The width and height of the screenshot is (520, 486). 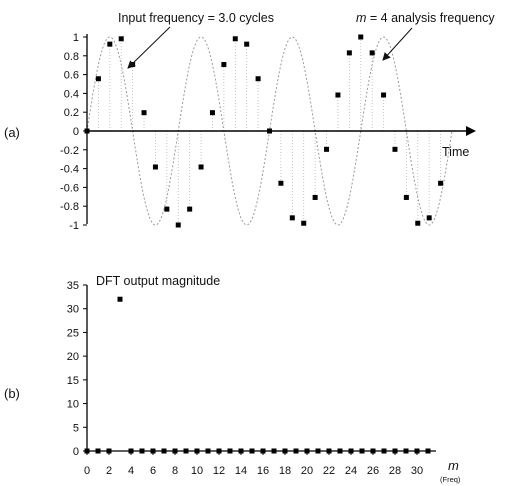 What do you see at coordinates (361, 18) in the screenshot?
I see `analysis-m-symbol: m` at bounding box center [361, 18].